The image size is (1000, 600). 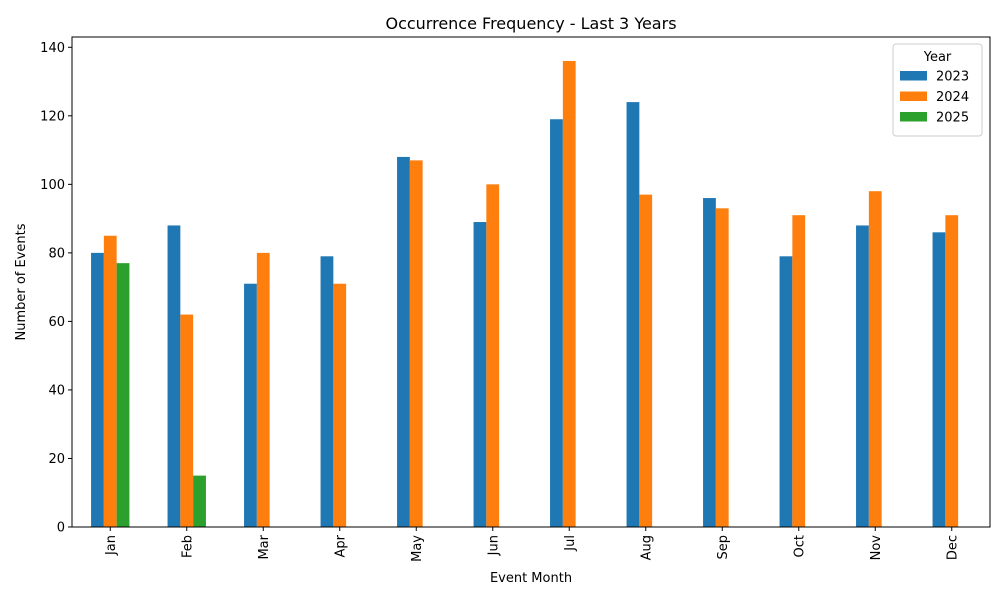 I want to click on bar-2024-jul, so click(x=569, y=293).